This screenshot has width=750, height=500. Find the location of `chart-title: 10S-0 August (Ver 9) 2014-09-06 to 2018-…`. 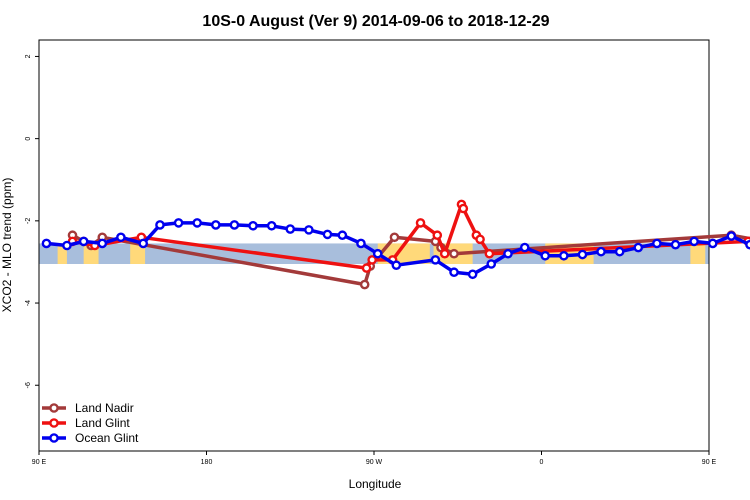

chart-title: 10S-0 August (Ver 9) 2014-09-06 to 2018-… is located at coordinates (375, 21).